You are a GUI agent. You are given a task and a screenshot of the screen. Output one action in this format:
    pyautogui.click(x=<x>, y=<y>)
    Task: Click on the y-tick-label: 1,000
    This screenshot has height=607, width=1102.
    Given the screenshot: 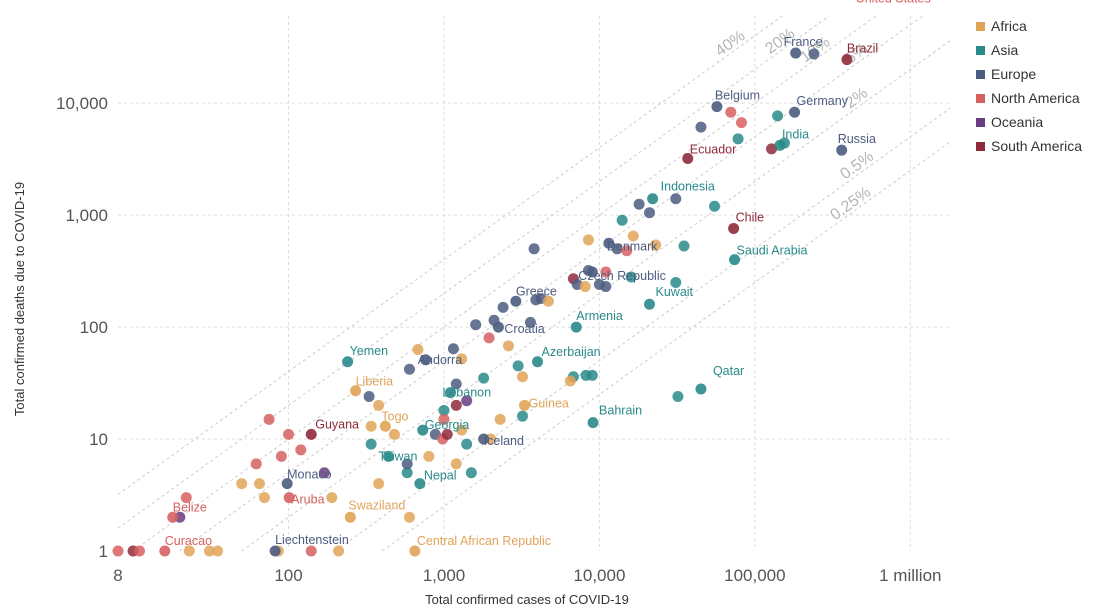 What is the action you would take?
    pyautogui.click(x=86, y=215)
    